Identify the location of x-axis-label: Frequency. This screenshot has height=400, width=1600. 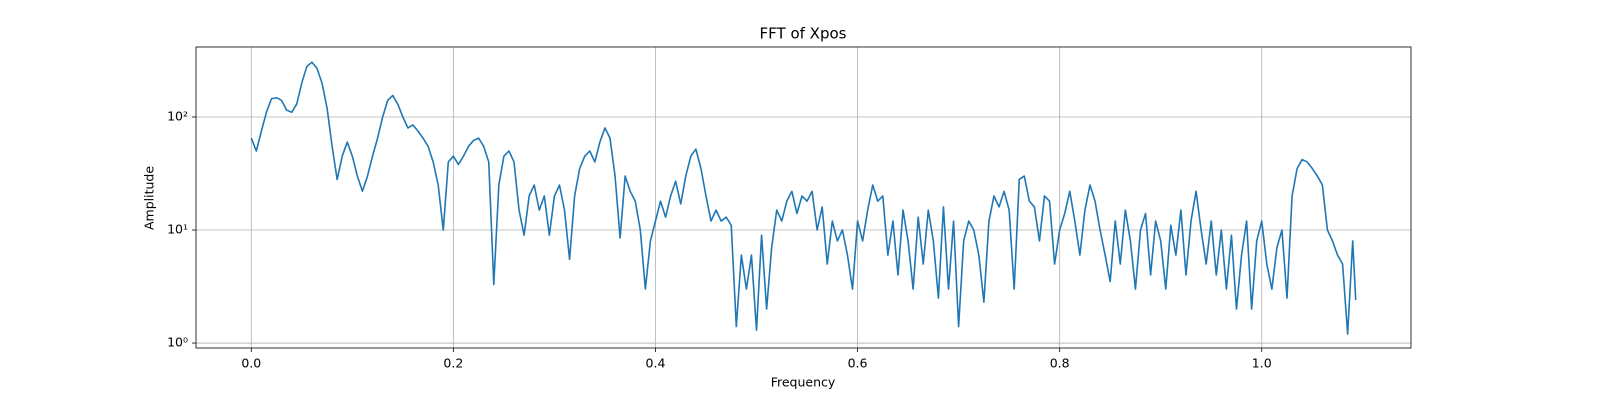
(803, 382).